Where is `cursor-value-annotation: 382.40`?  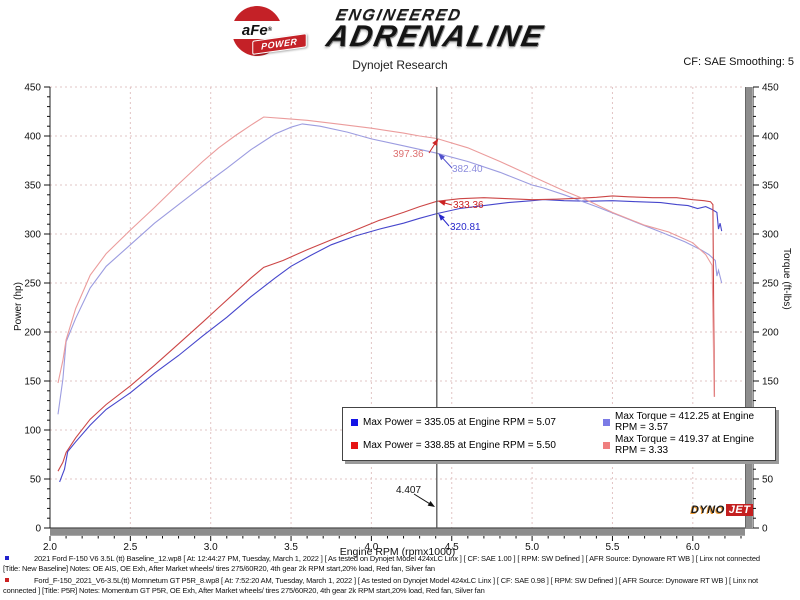
cursor-value-annotation: 382.40 is located at coordinates (467, 169).